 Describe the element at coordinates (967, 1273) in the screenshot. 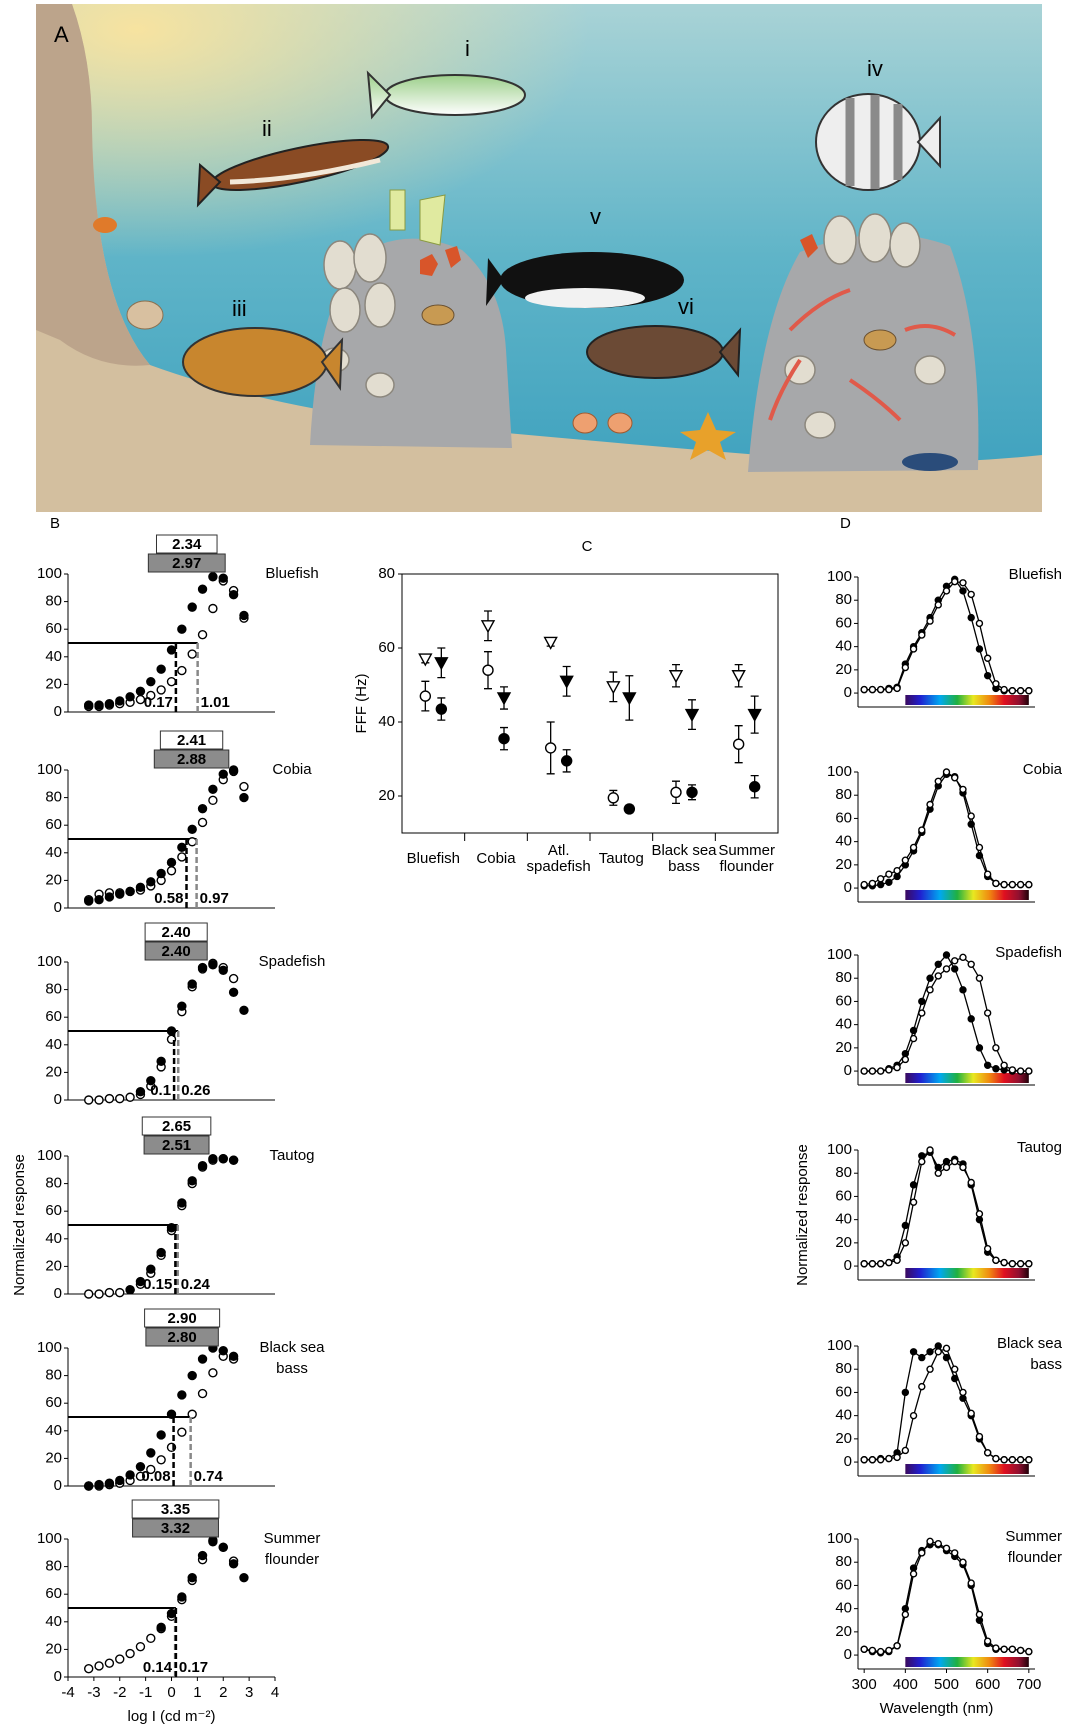

I see `spectrum-bar` at that location.